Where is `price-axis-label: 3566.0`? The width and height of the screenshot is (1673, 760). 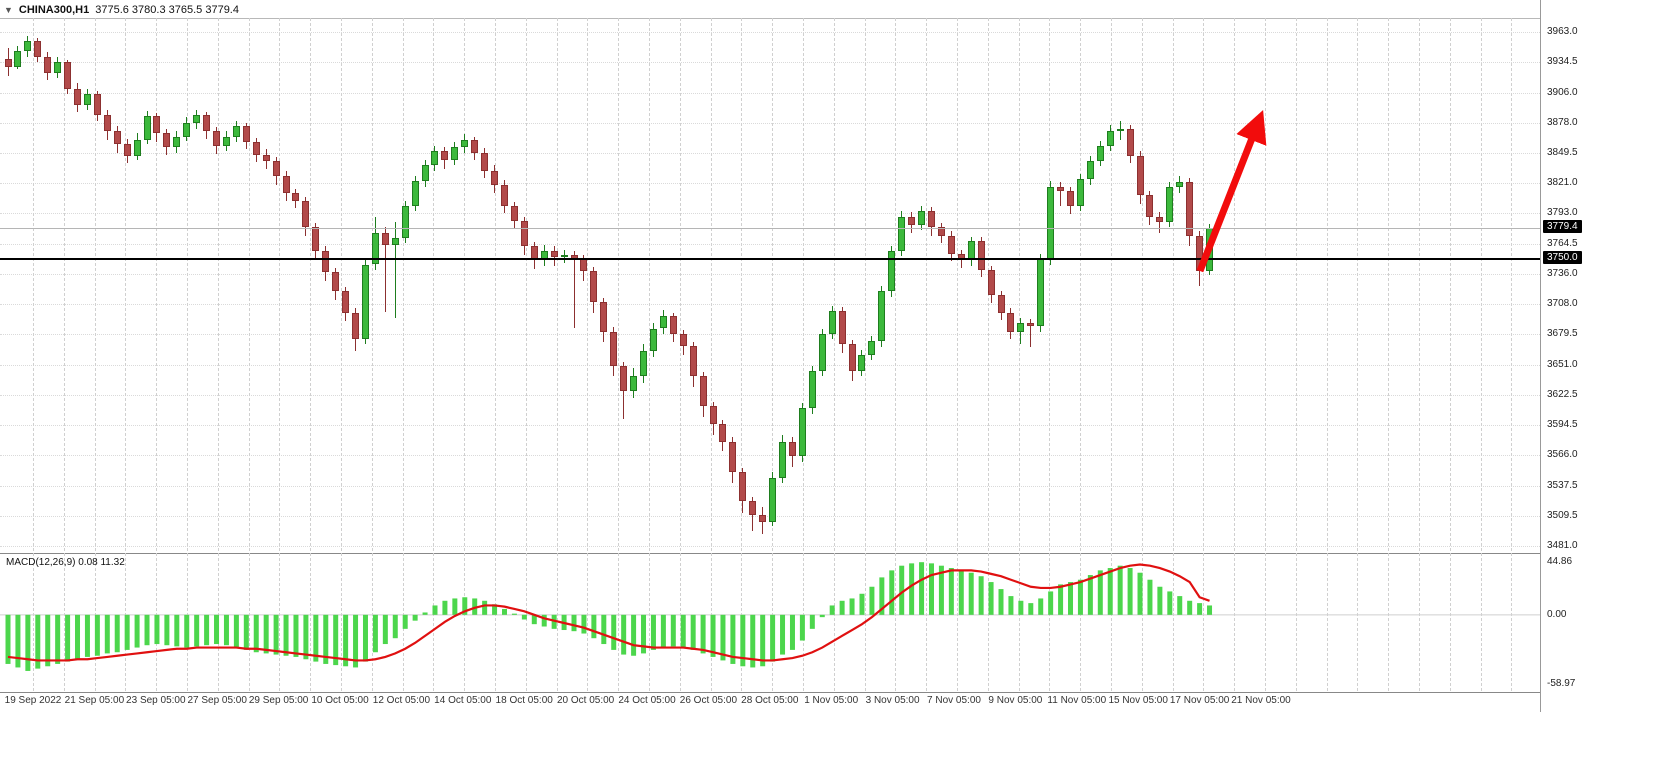 price-axis-label: 3566.0 is located at coordinates (1562, 455).